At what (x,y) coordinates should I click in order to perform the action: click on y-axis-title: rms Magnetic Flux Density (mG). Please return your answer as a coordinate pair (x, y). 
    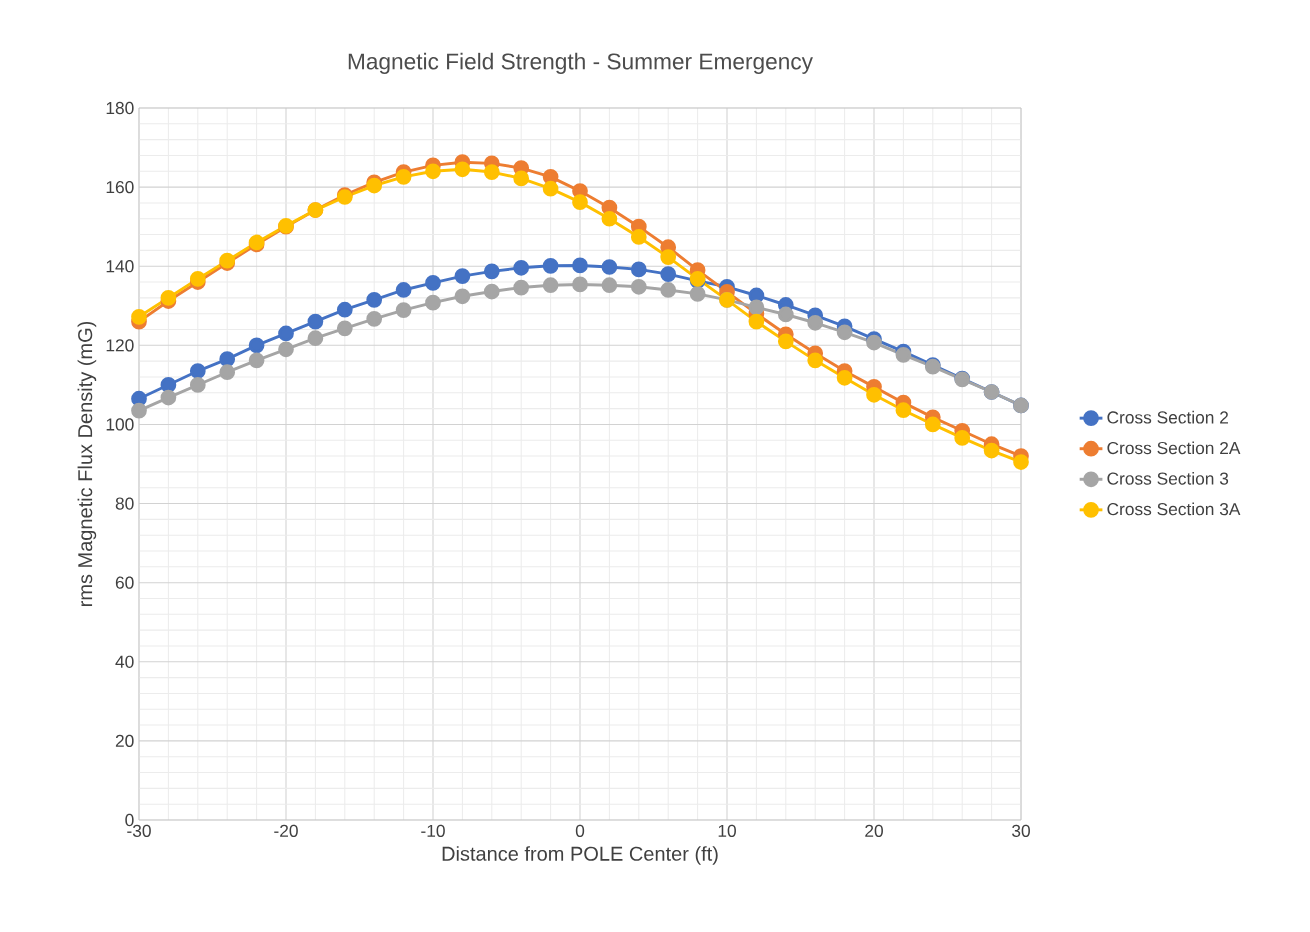
    Looking at the image, I should click on (87, 464).